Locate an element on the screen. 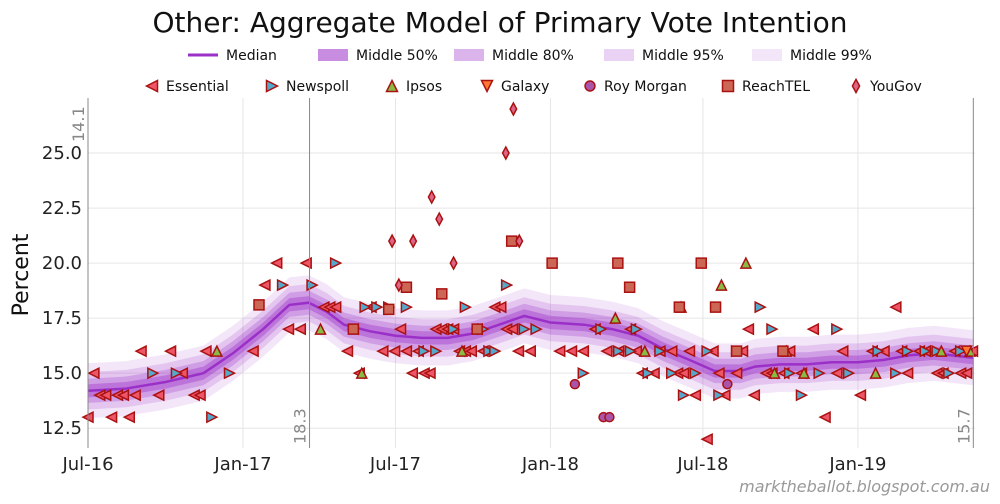 The width and height of the screenshot is (1000, 504). legend-item-median: Median is located at coordinates (232, 56).